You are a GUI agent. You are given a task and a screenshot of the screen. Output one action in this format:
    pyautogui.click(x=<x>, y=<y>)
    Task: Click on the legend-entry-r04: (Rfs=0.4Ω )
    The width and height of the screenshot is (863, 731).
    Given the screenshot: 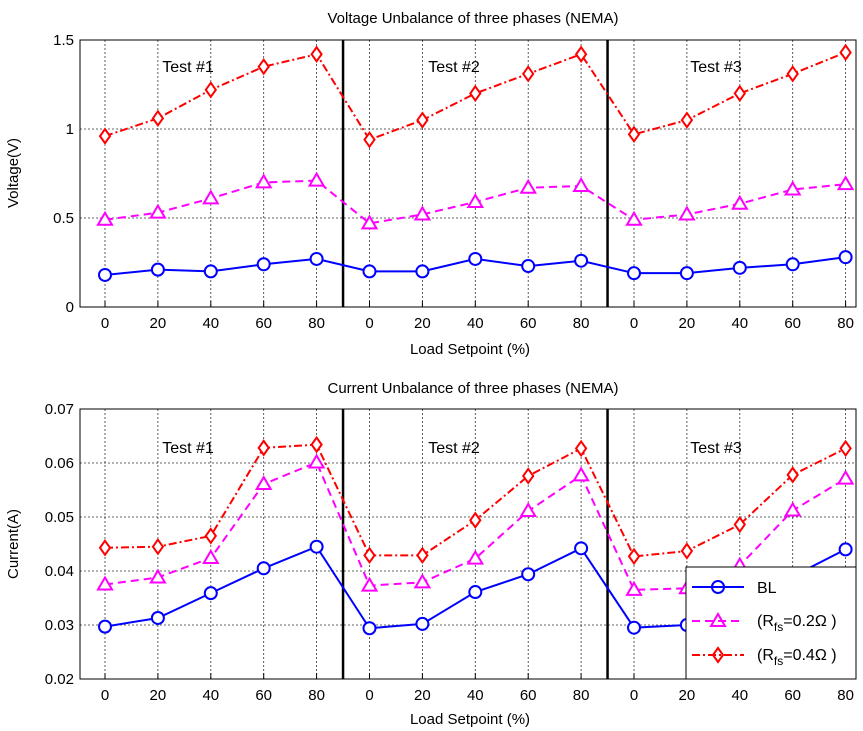 What is the action you would take?
    pyautogui.click(x=764, y=657)
    